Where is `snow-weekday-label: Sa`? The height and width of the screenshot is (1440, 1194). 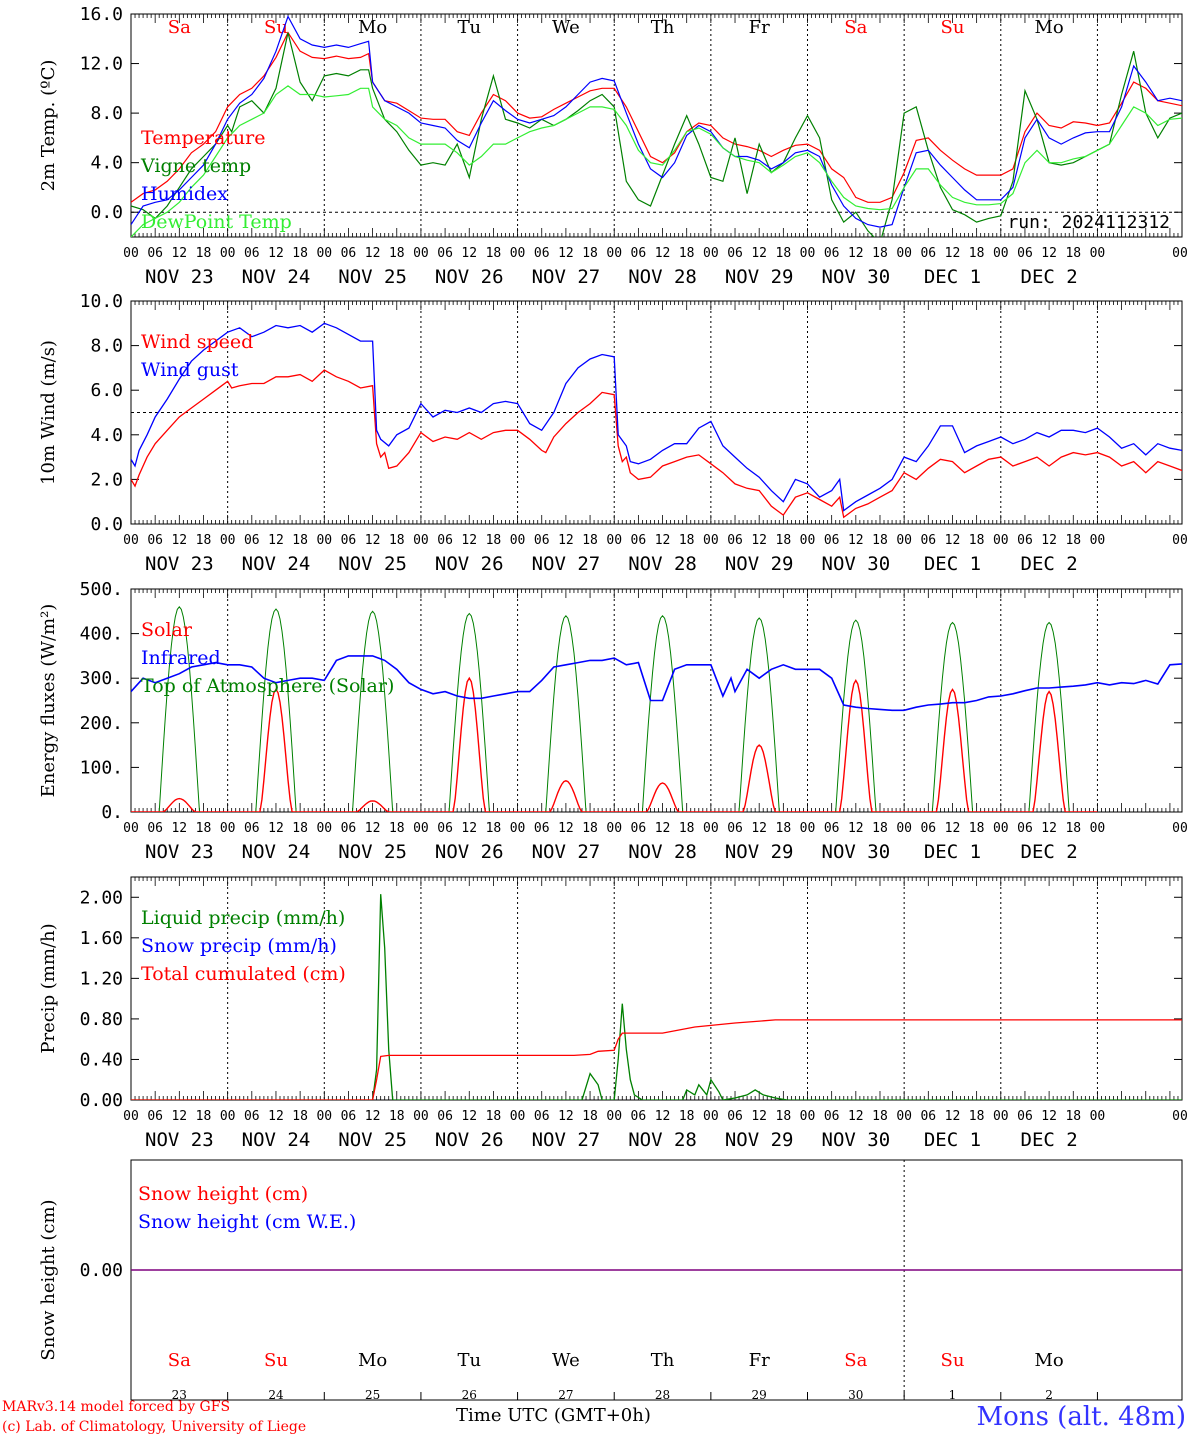
snow-weekday-label: Sa is located at coordinates (855, 1360).